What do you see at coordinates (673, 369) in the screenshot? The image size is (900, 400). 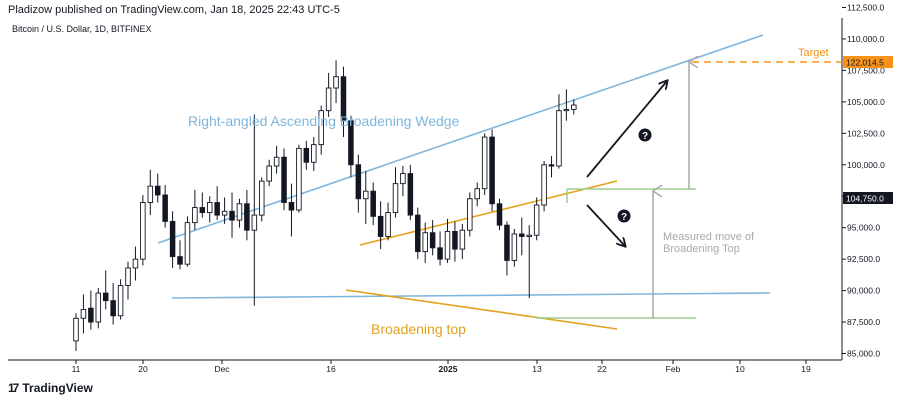 I see `x-tick-label: Feb` at bounding box center [673, 369].